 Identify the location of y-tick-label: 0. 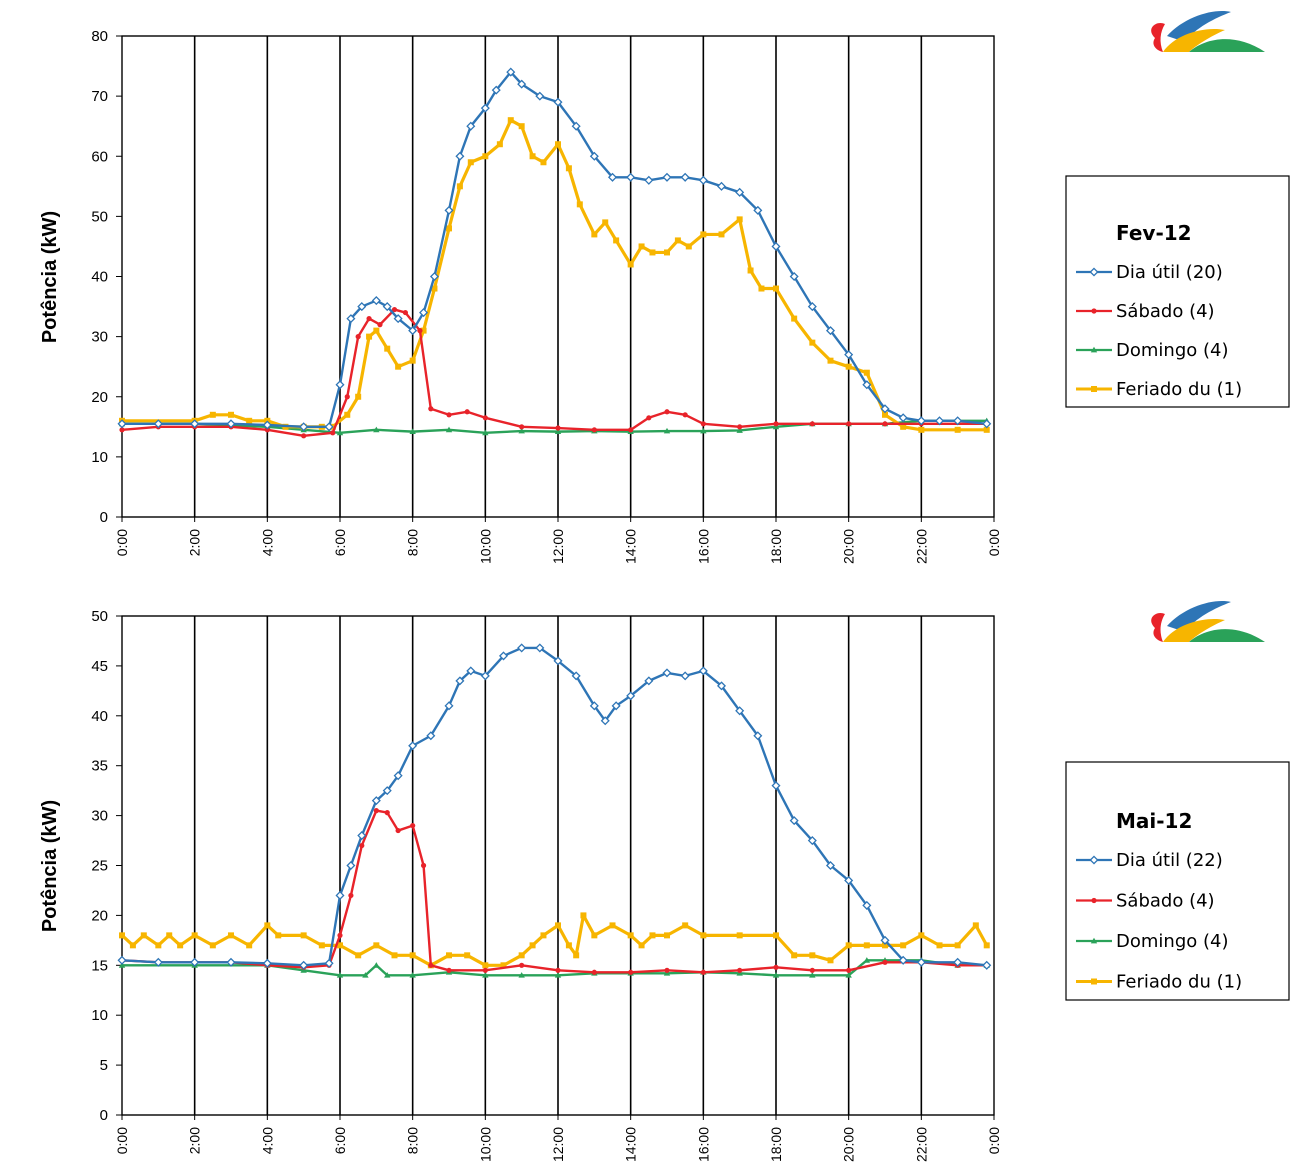
(104, 517).